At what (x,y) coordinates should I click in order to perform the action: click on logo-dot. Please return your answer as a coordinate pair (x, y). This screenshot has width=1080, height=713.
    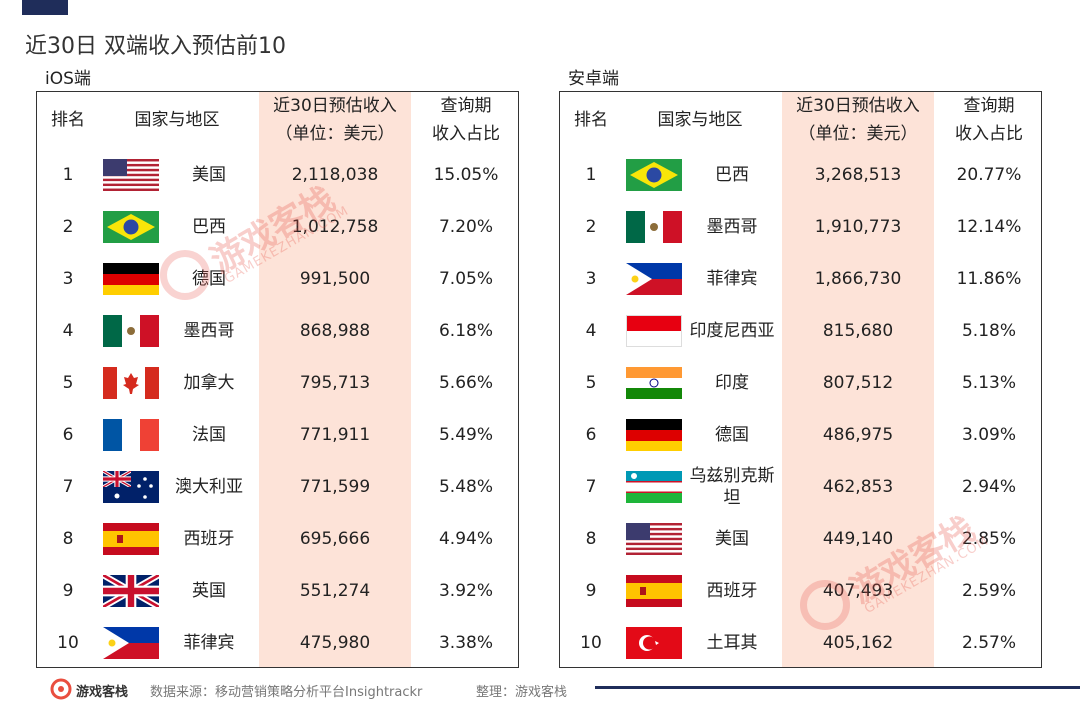
    Looking at the image, I should click on (61, 689).